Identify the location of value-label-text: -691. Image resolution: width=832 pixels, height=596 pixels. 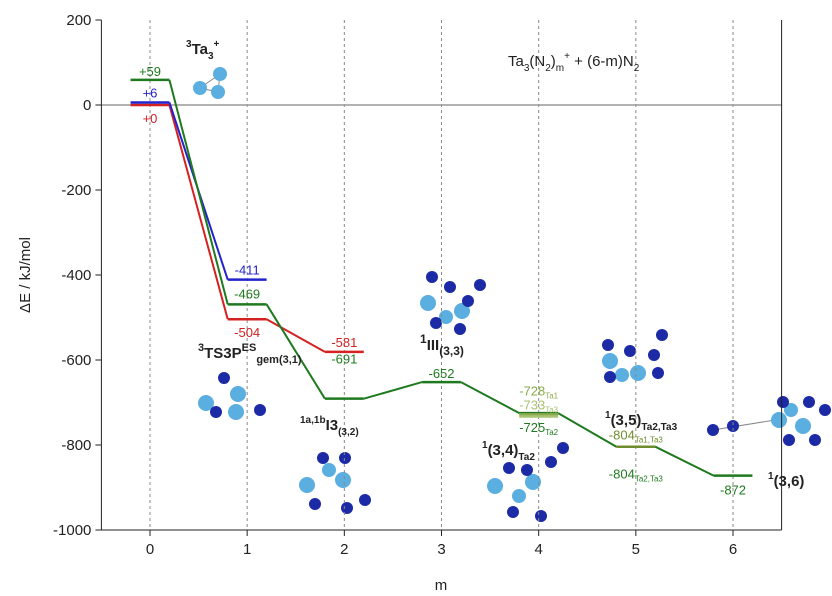
(344, 359).